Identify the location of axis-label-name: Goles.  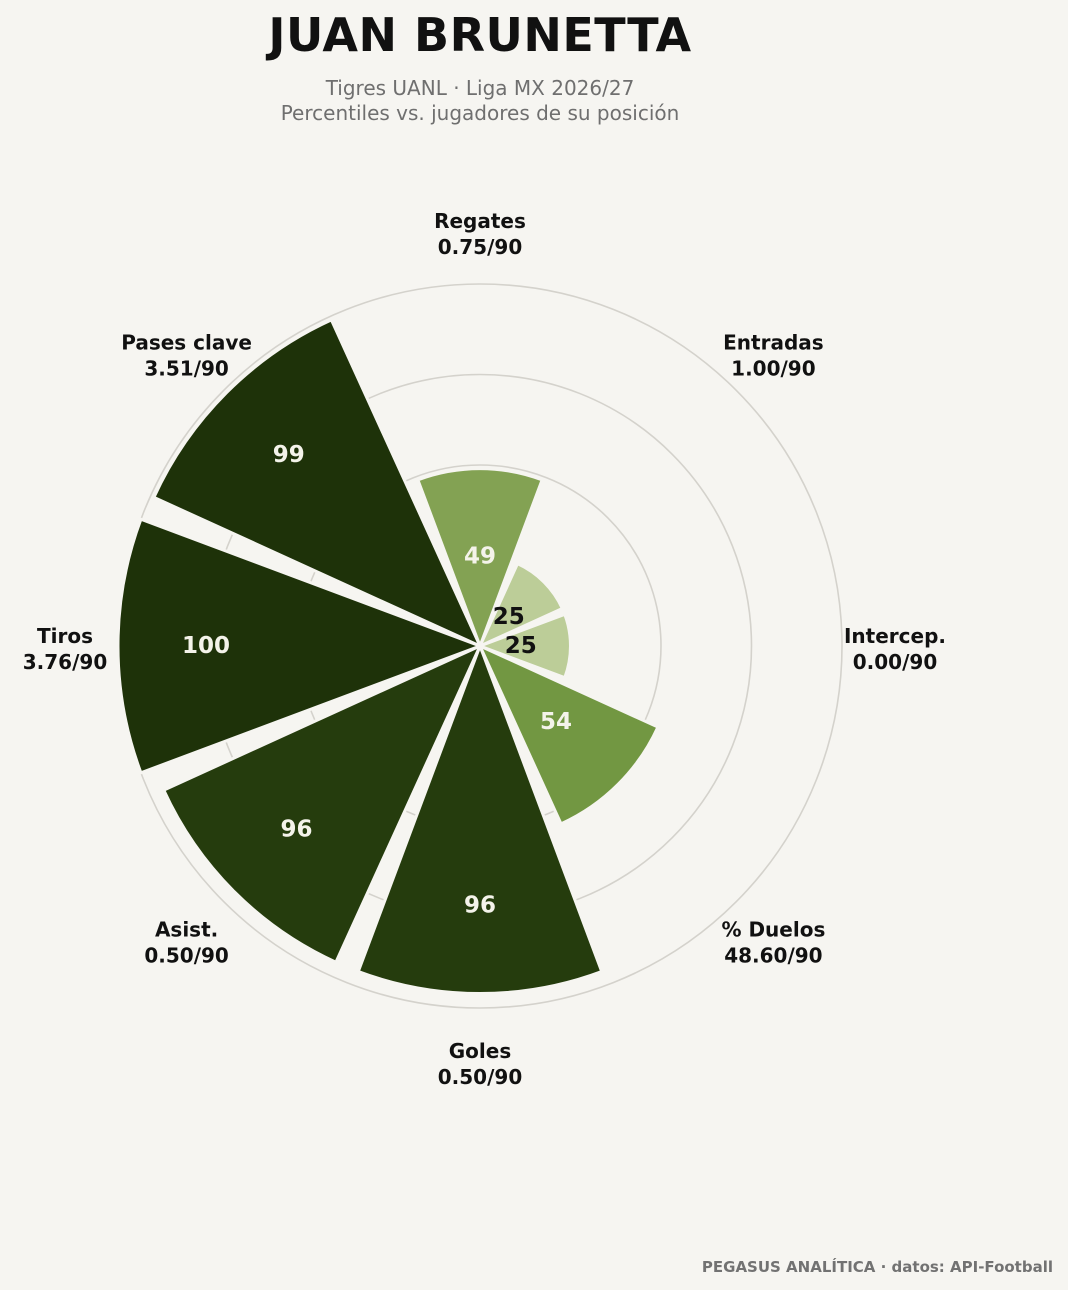
(480, 1051).